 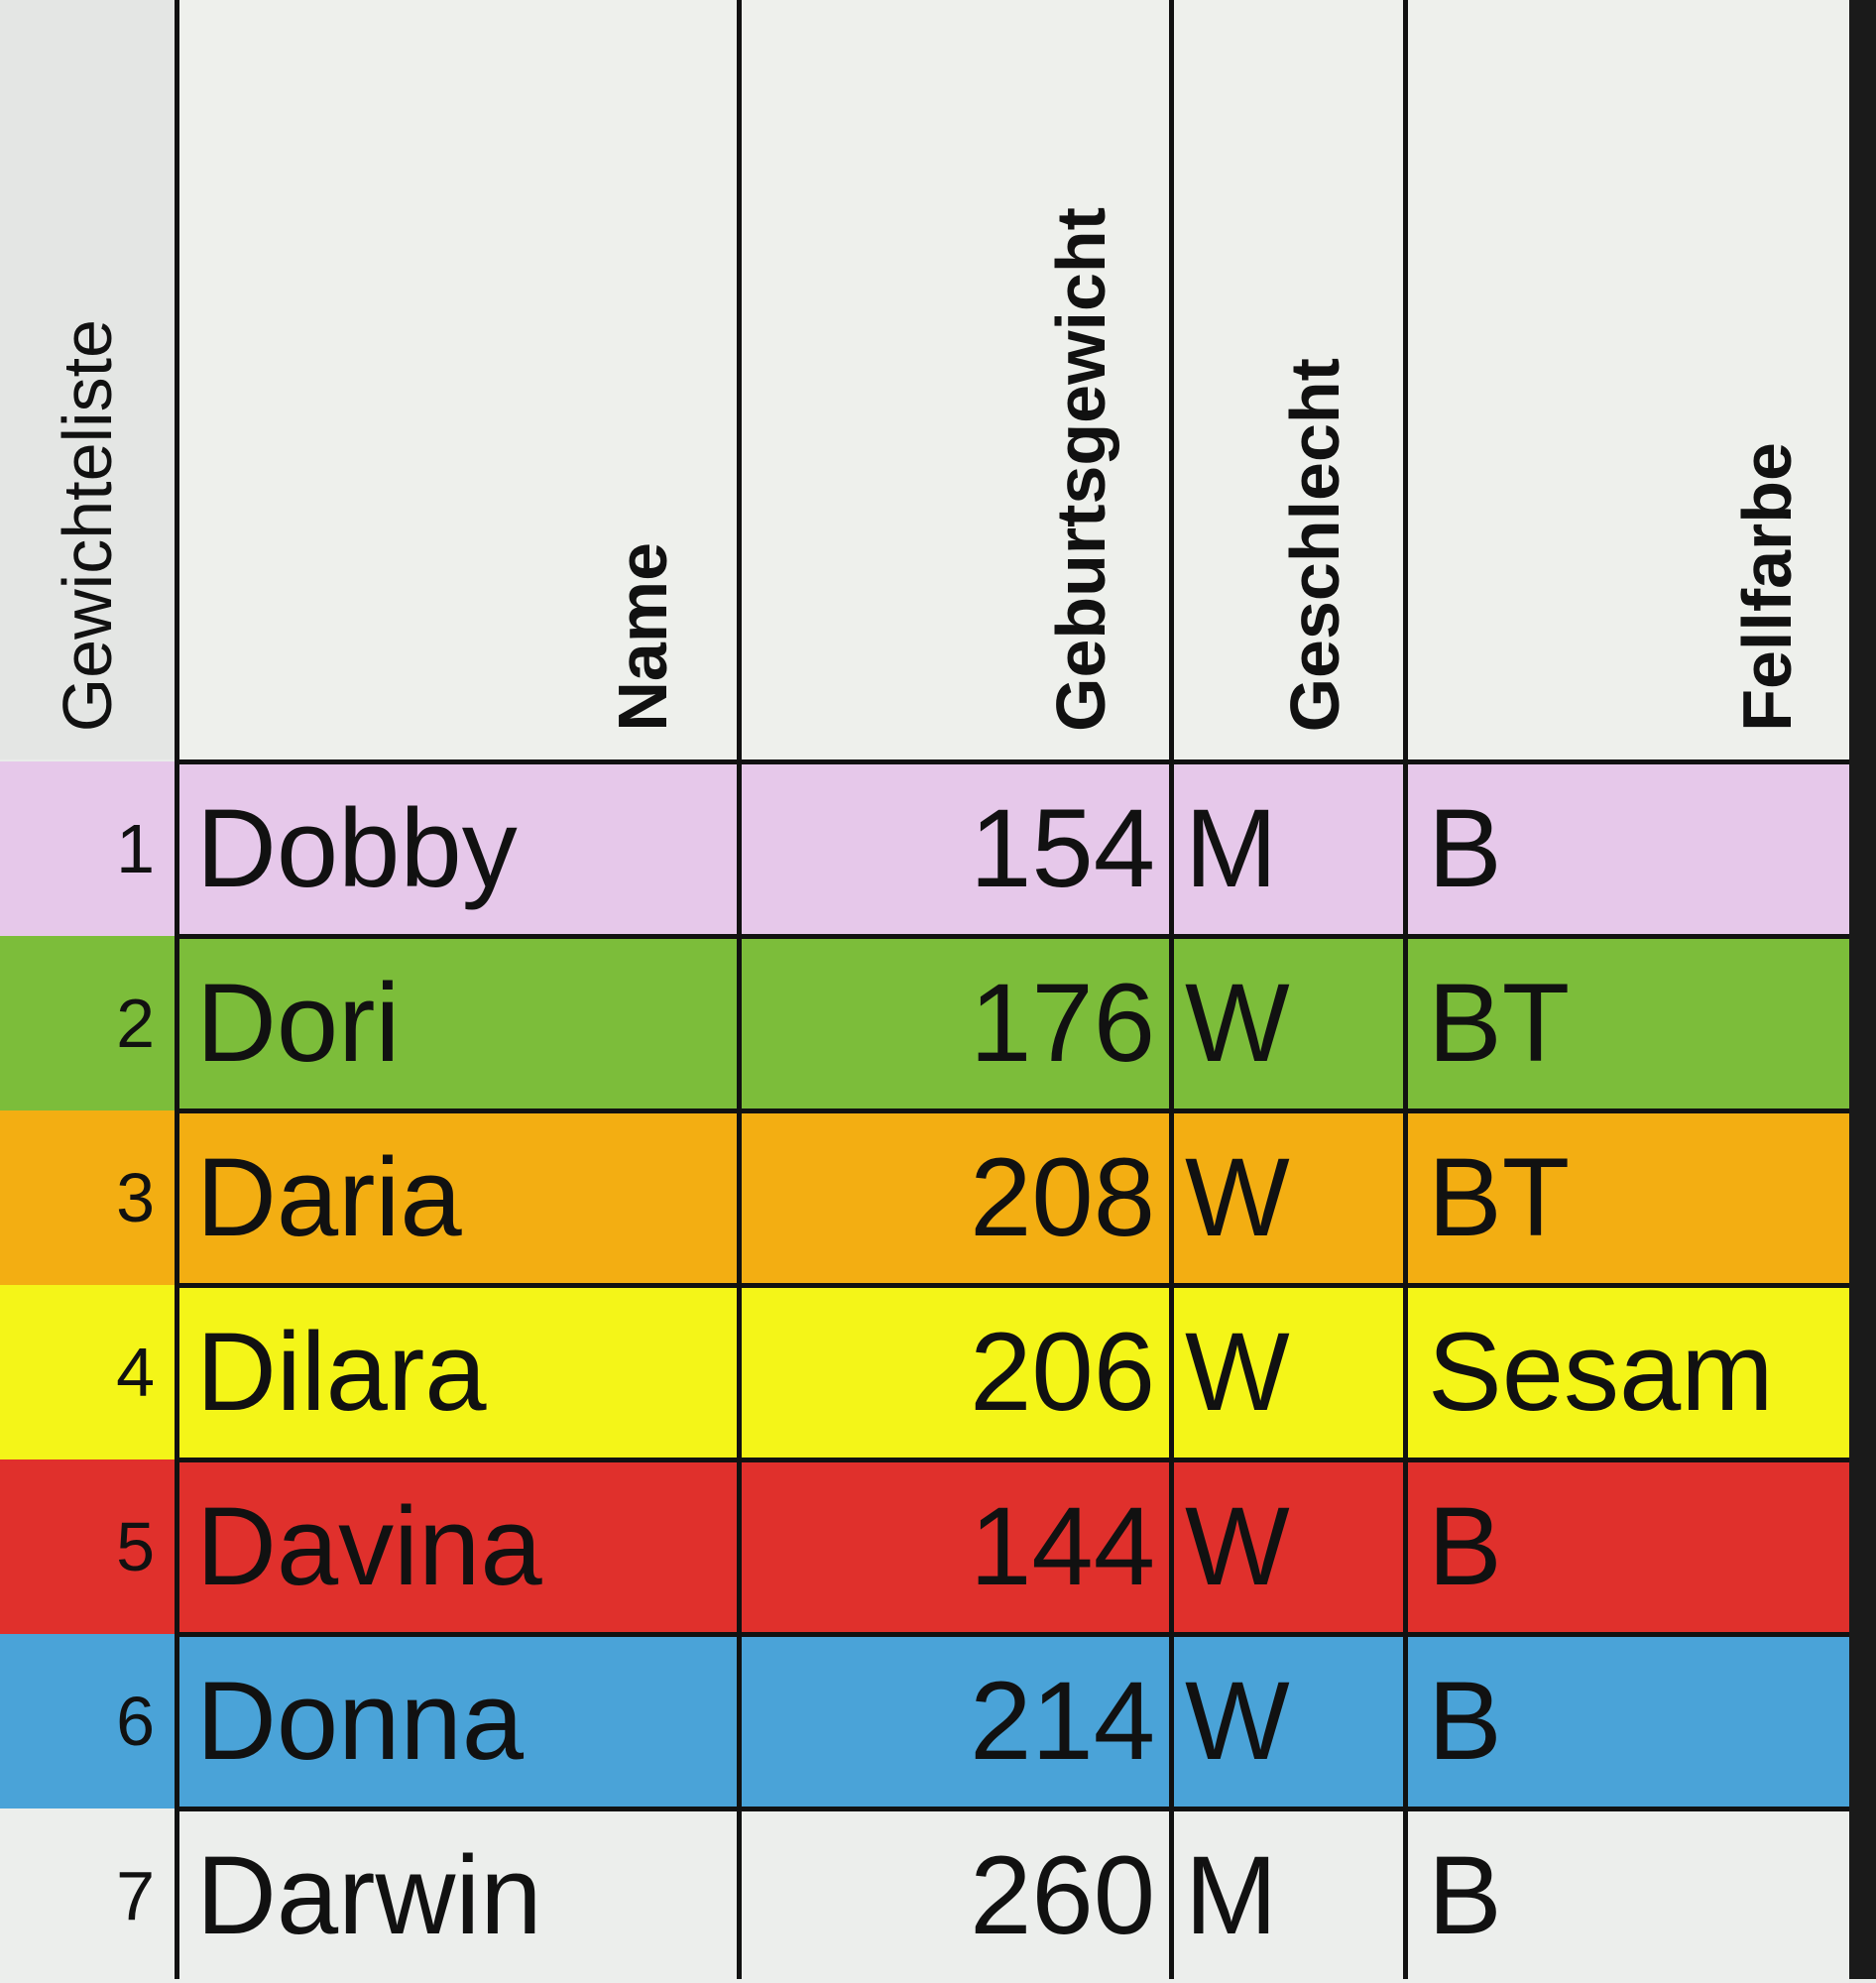 What do you see at coordinates (1062, 1895) in the screenshot?
I see `cell-weight: 260` at bounding box center [1062, 1895].